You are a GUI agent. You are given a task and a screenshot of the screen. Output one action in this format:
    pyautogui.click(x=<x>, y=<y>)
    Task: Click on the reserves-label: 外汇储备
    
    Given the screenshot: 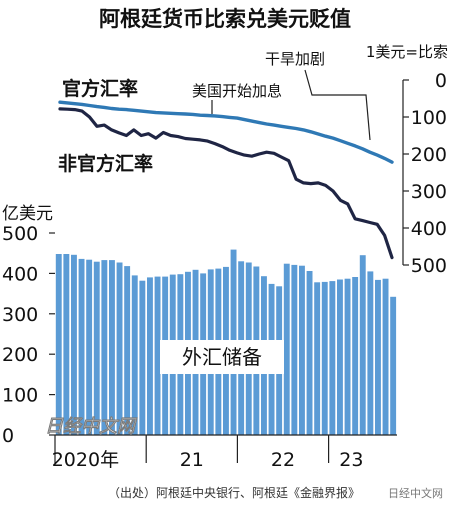 What is the action you would take?
    pyautogui.click(x=222, y=357)
    